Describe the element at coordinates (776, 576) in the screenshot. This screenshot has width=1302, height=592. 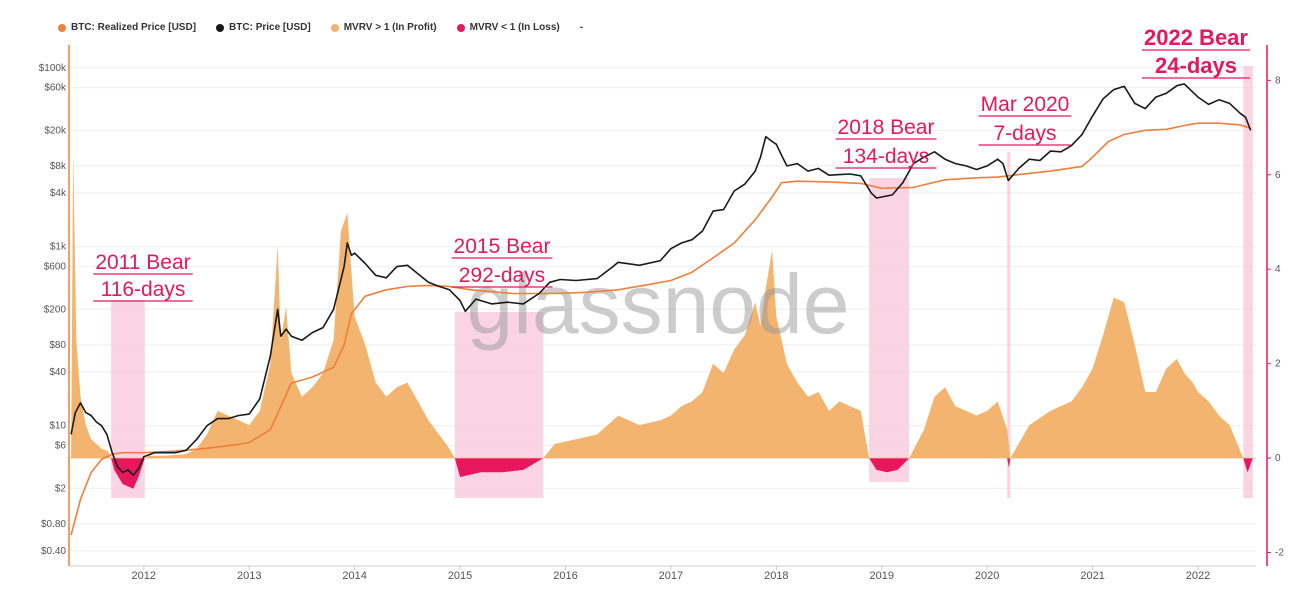
I see `x-tick-label: 2018` at that location.